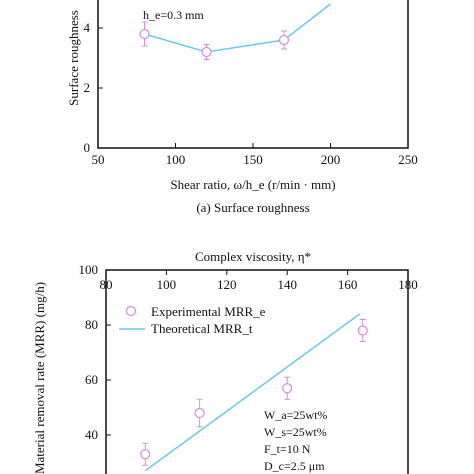  I want to click on chart-top-annotation-he: h_e=0.3 mm, so click(173, 15).